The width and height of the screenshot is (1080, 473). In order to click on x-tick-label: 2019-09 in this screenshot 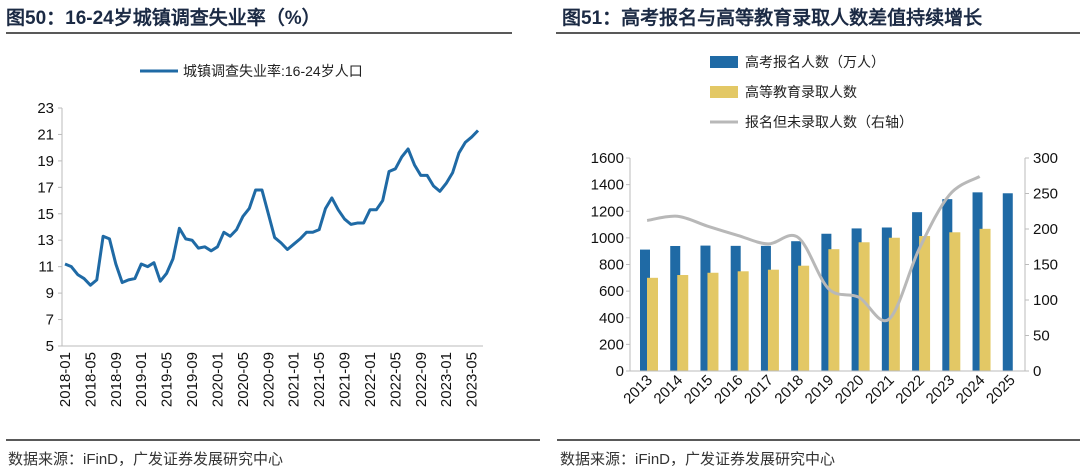, I will do `click(192, 379)`.